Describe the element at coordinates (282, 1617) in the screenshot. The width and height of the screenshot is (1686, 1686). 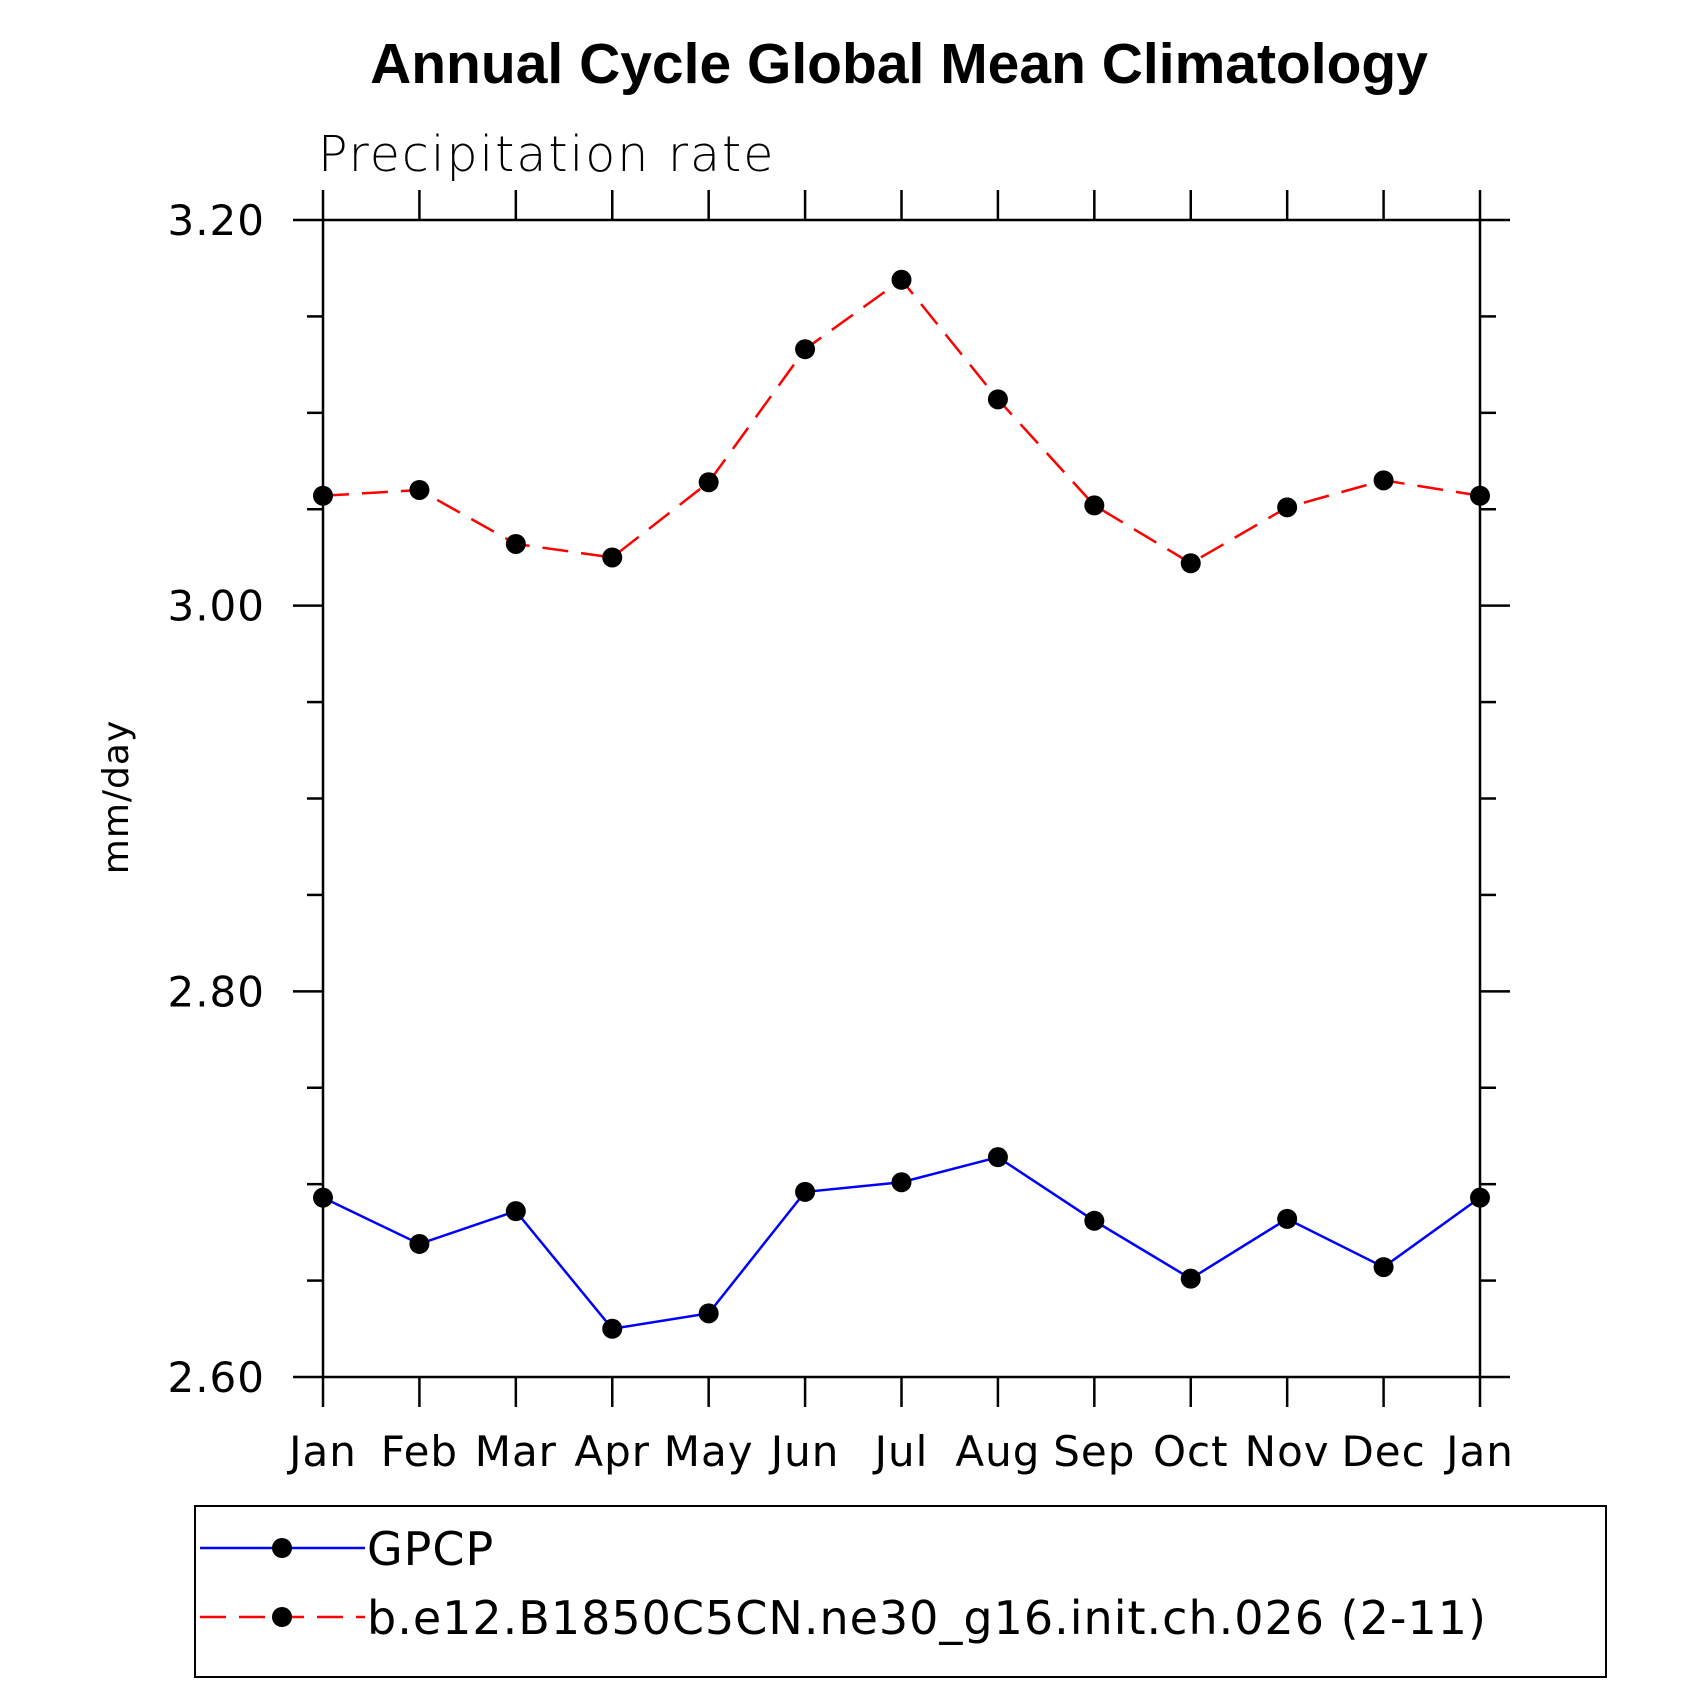
I see `legend-marker-model` at that location.